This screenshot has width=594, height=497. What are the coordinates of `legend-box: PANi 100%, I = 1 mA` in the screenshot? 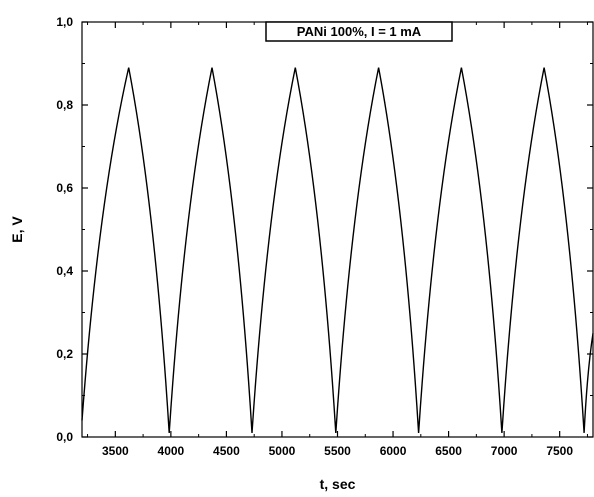 It's located at (359, 31).